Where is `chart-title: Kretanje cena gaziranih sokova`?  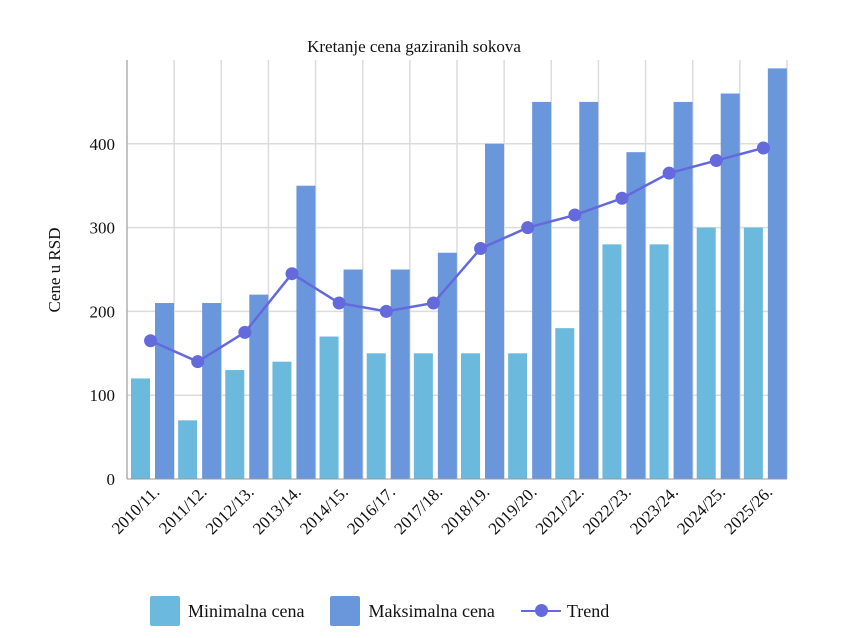
chart-title: Kretanje cena gaziranih sokova is located at coordinates (414, 46).